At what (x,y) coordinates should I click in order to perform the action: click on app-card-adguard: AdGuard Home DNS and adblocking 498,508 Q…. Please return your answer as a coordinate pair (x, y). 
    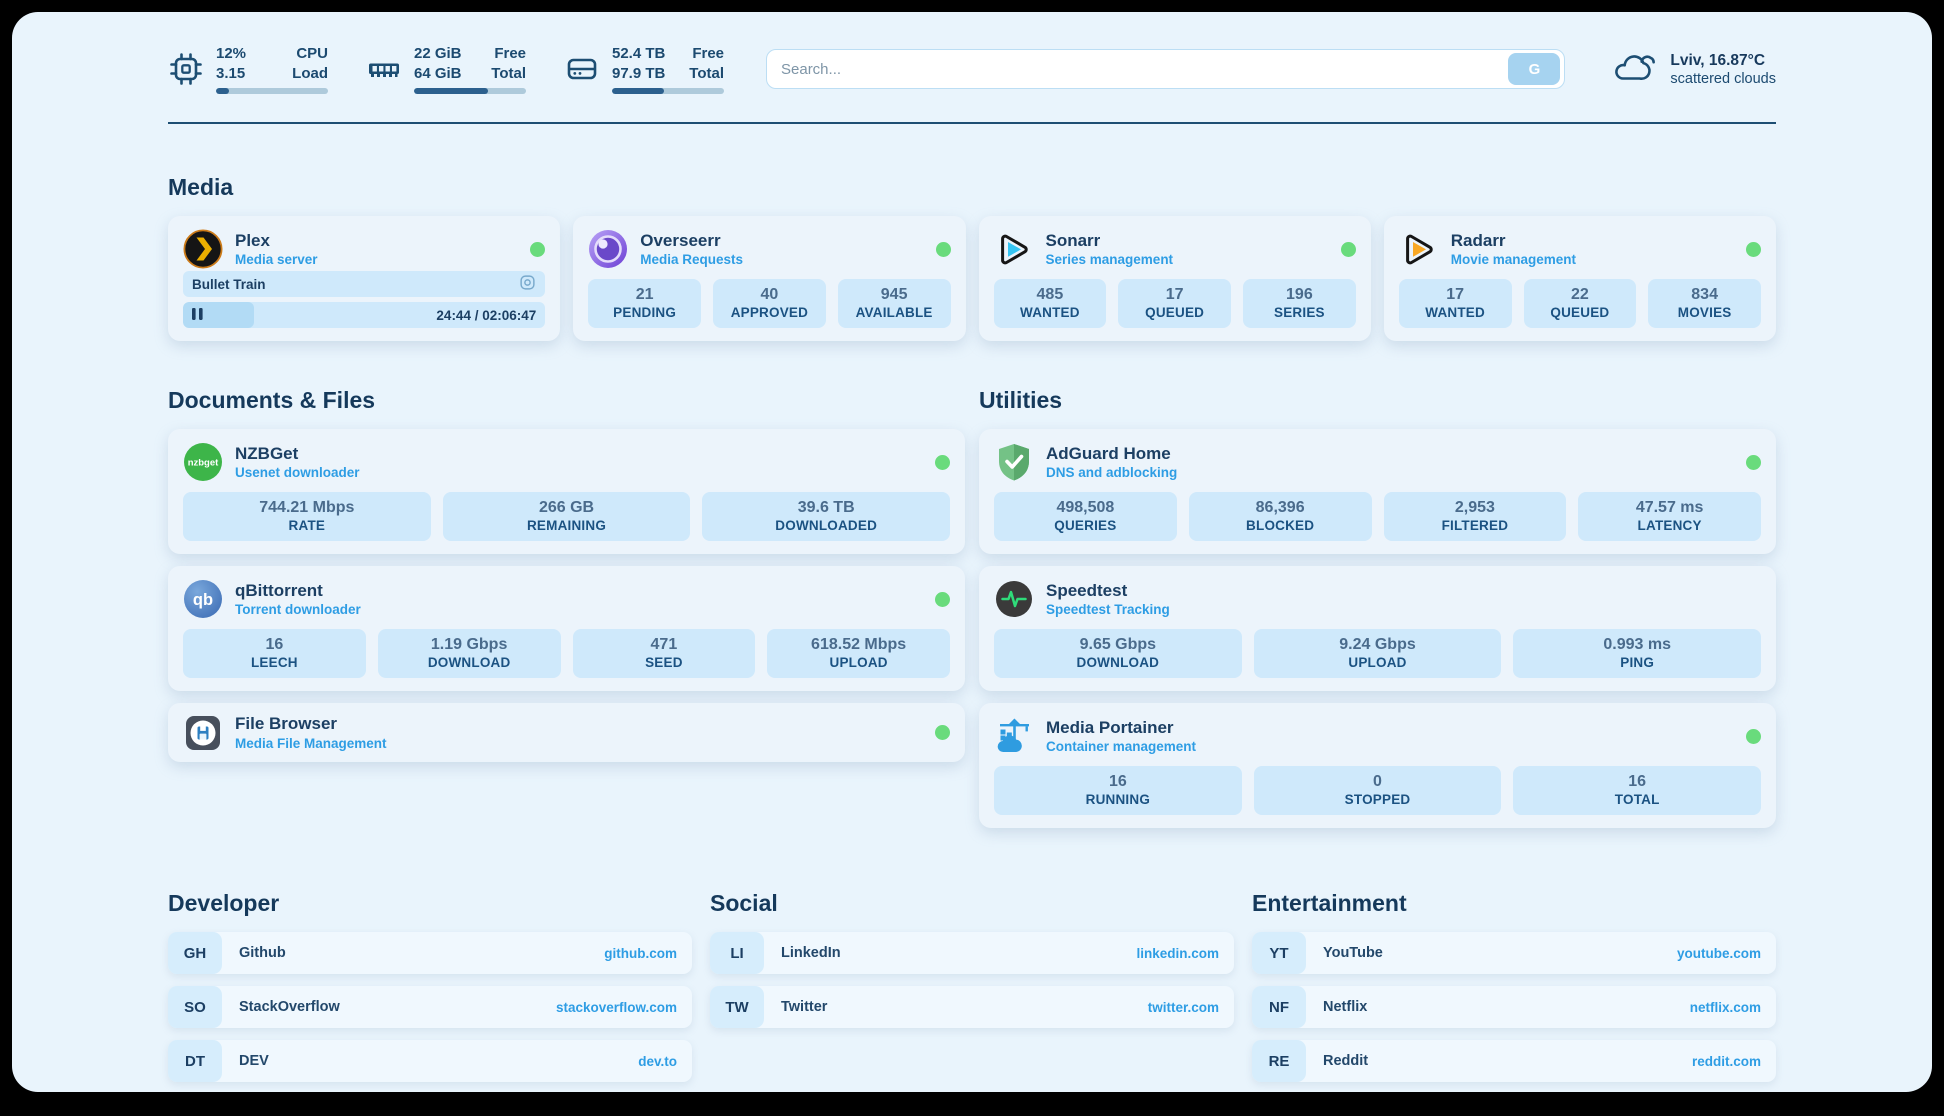
    Looking at the image, I should click on (1377, 491).